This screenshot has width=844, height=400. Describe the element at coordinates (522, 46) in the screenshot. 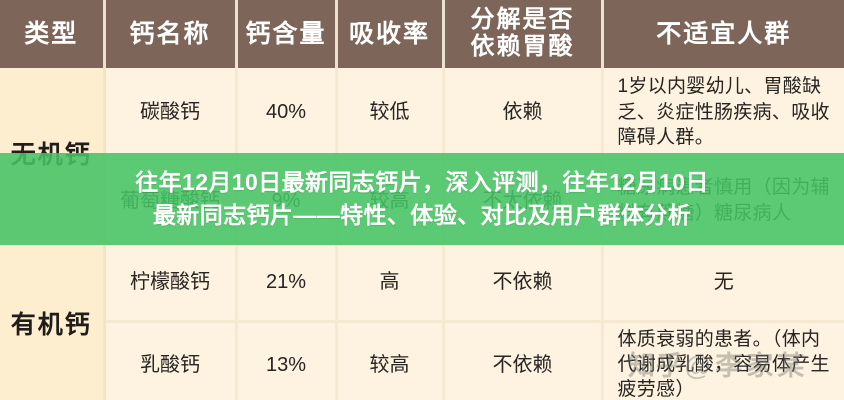

I see `column-header-acid-line2: 依赖胃酸` at that location.